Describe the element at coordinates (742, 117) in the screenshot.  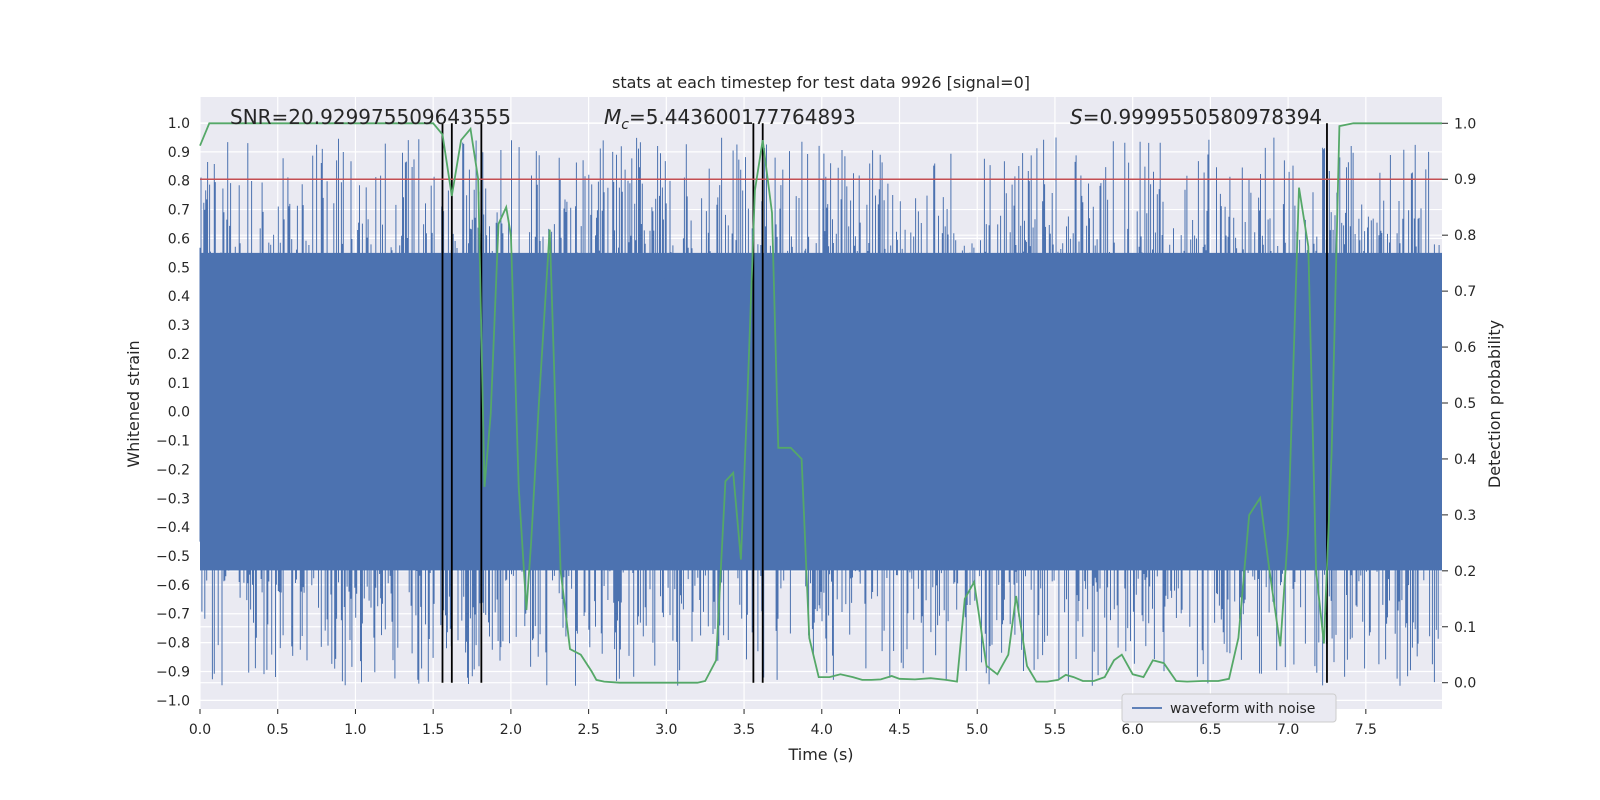
I see `chirp-mass-value: =5.443600177764893` at that location.